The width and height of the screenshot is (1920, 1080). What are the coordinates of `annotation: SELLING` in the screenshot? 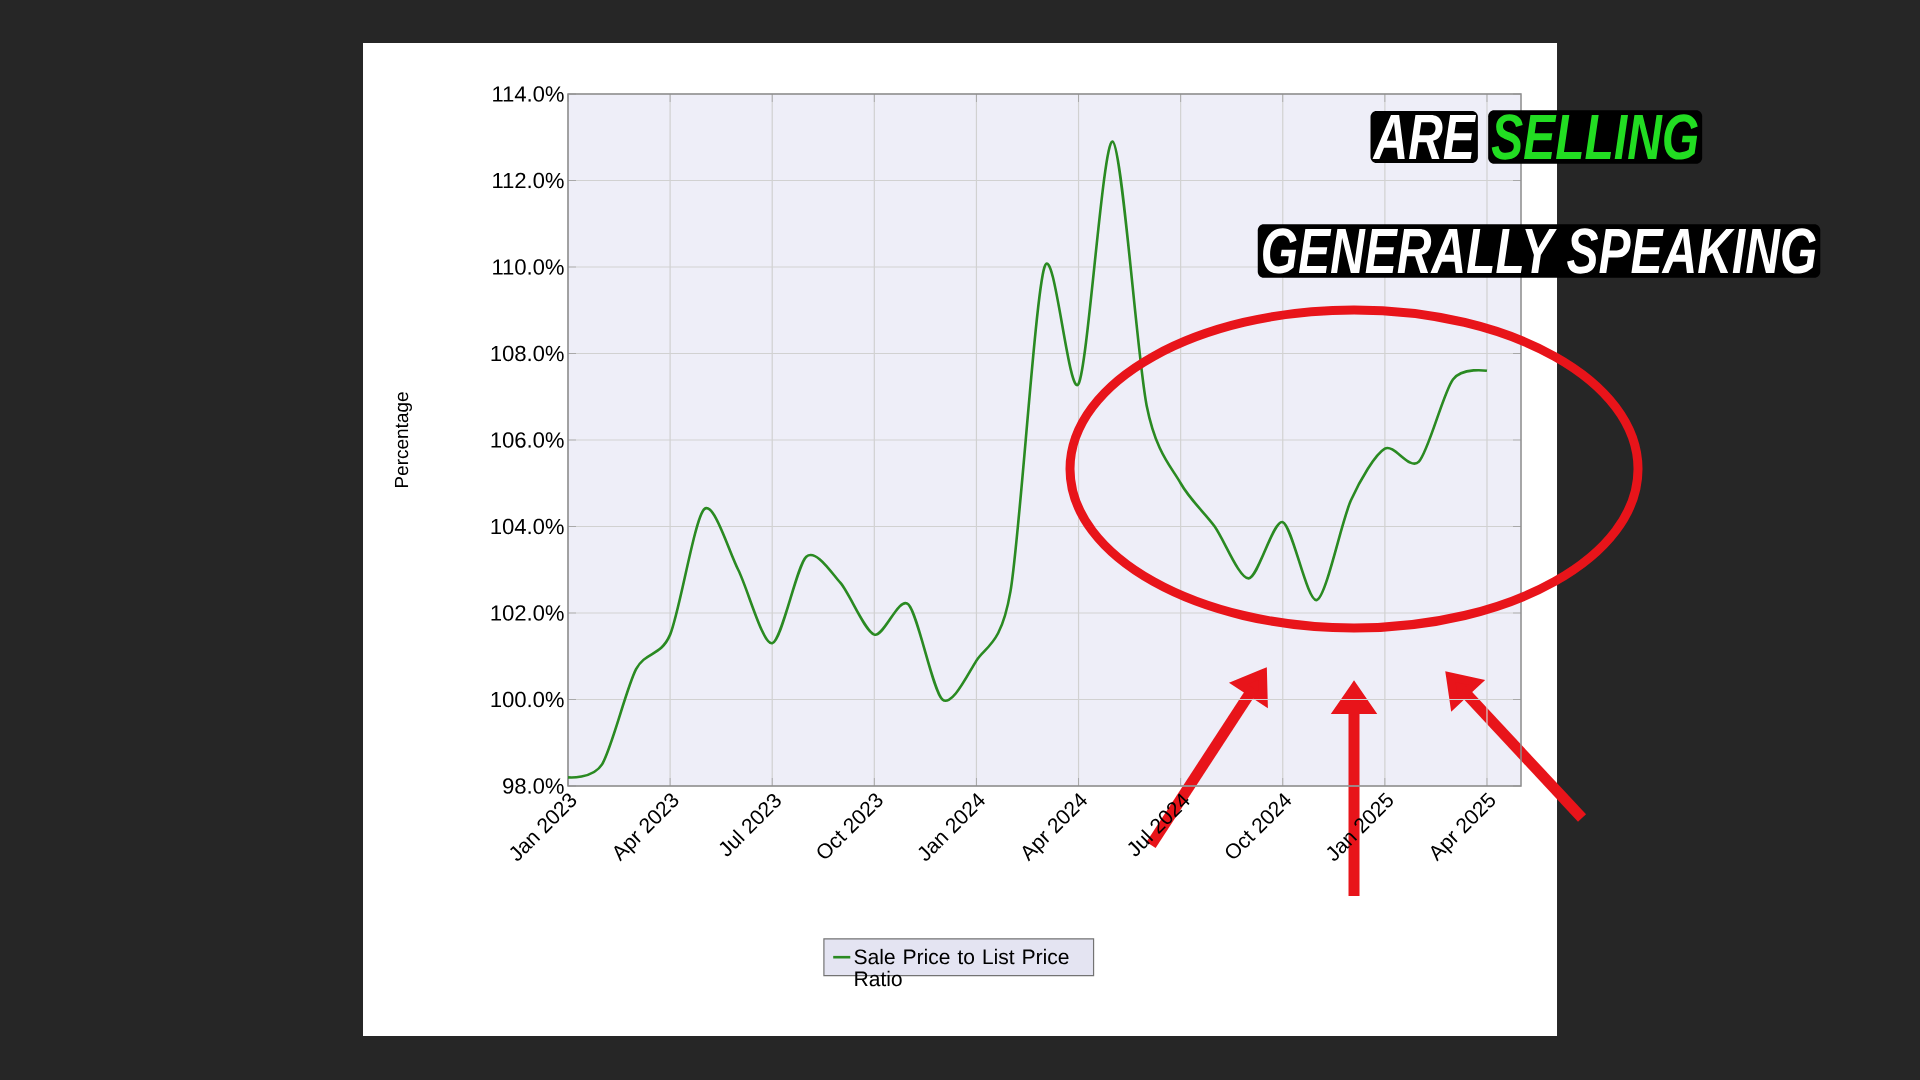 It's located at (1594, 137).